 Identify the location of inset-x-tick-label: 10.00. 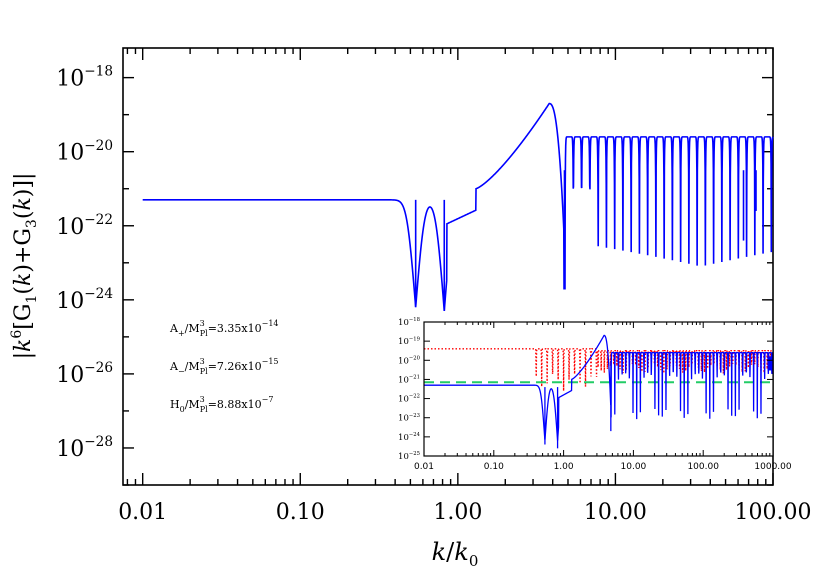
(634, 467).